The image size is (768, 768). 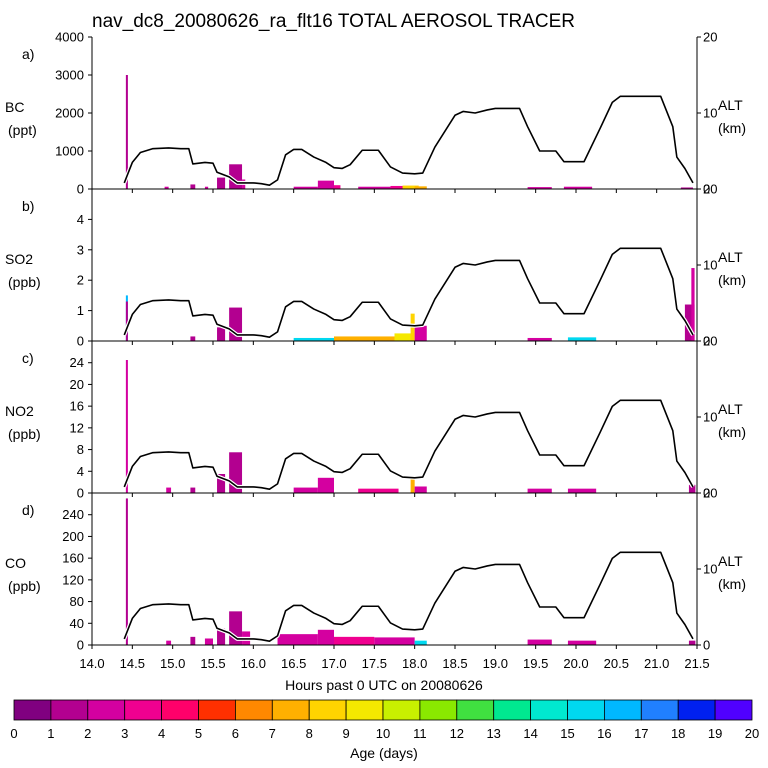 I want to click on colorbar-tick-label: 18, so click(x=678, y=733).